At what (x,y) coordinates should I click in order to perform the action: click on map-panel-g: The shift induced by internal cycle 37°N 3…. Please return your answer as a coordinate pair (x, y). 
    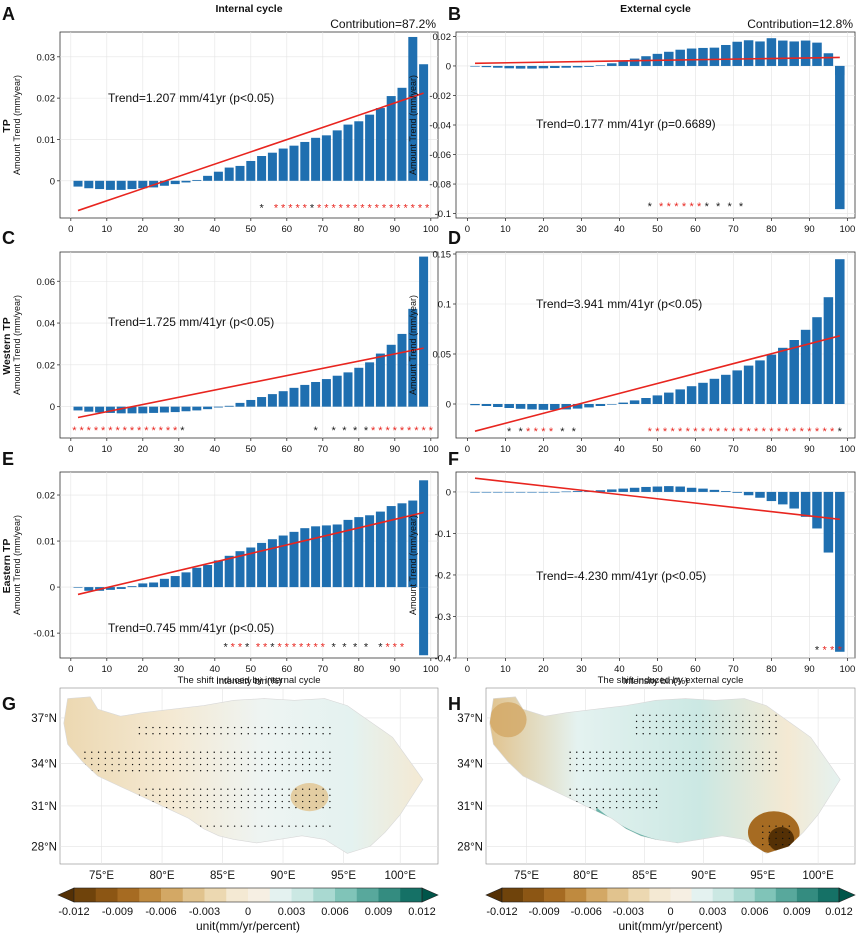
    Looking at the image, I should click on (220, 778).